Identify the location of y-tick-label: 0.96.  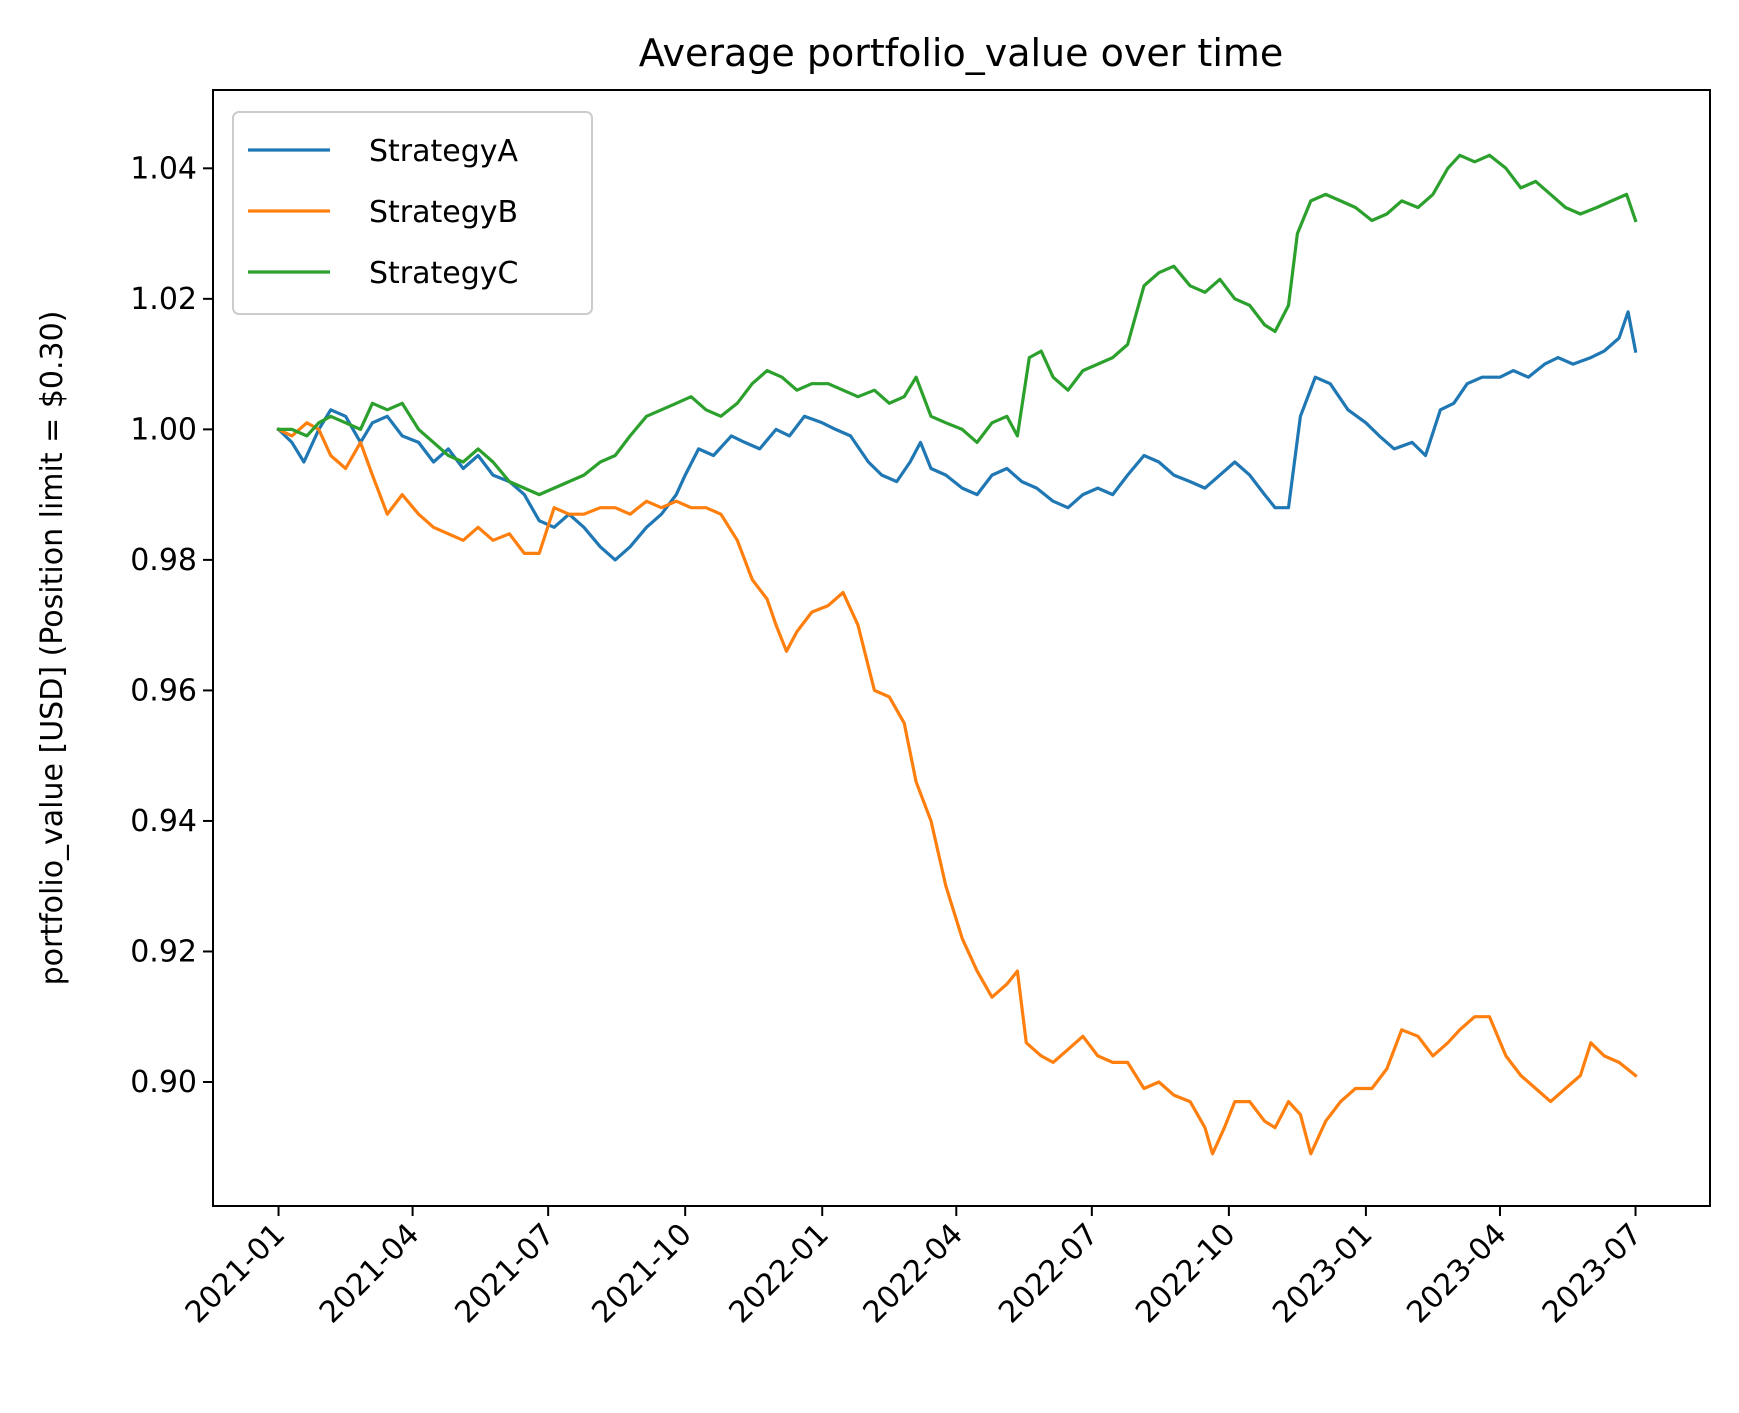
(163, 690).